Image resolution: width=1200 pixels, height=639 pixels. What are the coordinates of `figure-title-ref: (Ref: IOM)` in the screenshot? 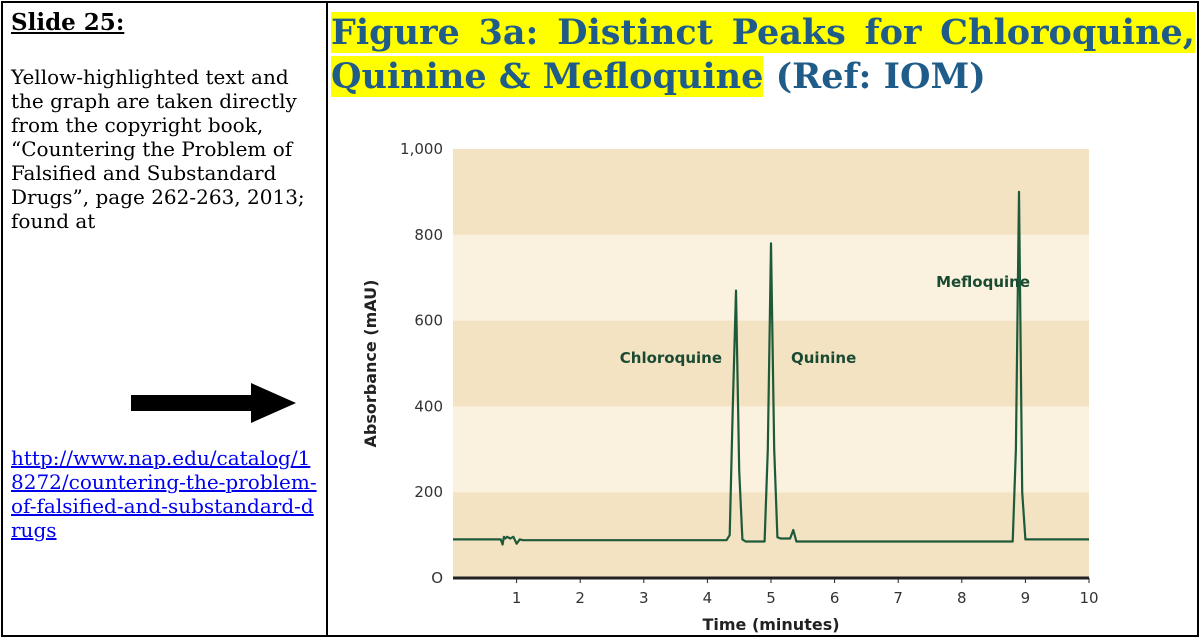 It's located at (874, 76).